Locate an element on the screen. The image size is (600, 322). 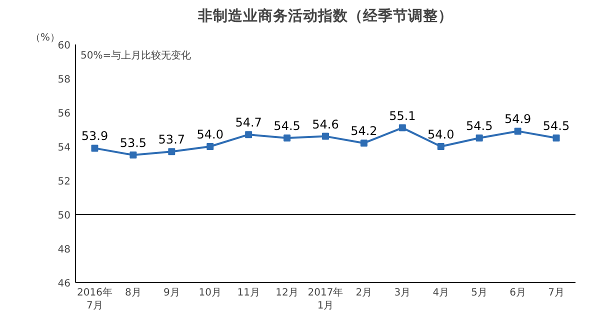
data-label: 54.6 is located at coordinates (325, 124).